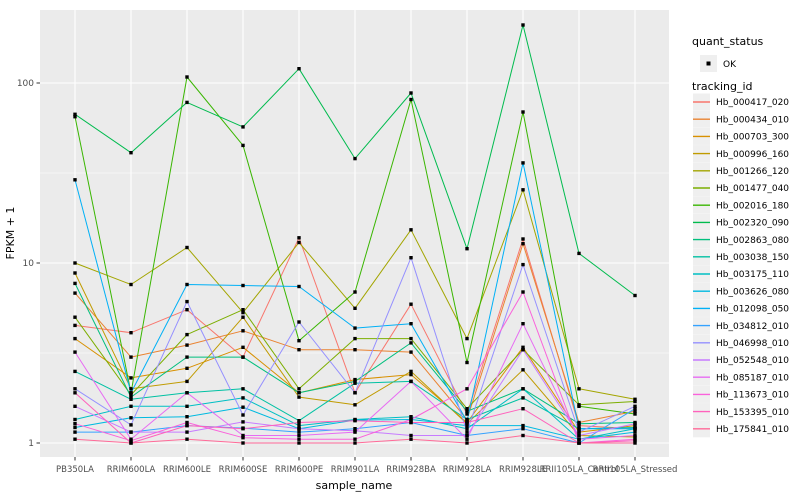  I want to click on legend-item-label: Hb_001477_040, so click(752, 189).